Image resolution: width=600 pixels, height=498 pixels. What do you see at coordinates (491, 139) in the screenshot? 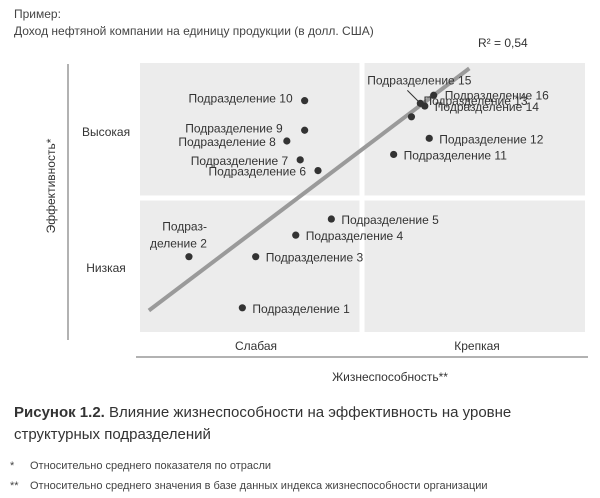
I see `data-label-12: Подразделение 12` at bounding box center [491, 139].